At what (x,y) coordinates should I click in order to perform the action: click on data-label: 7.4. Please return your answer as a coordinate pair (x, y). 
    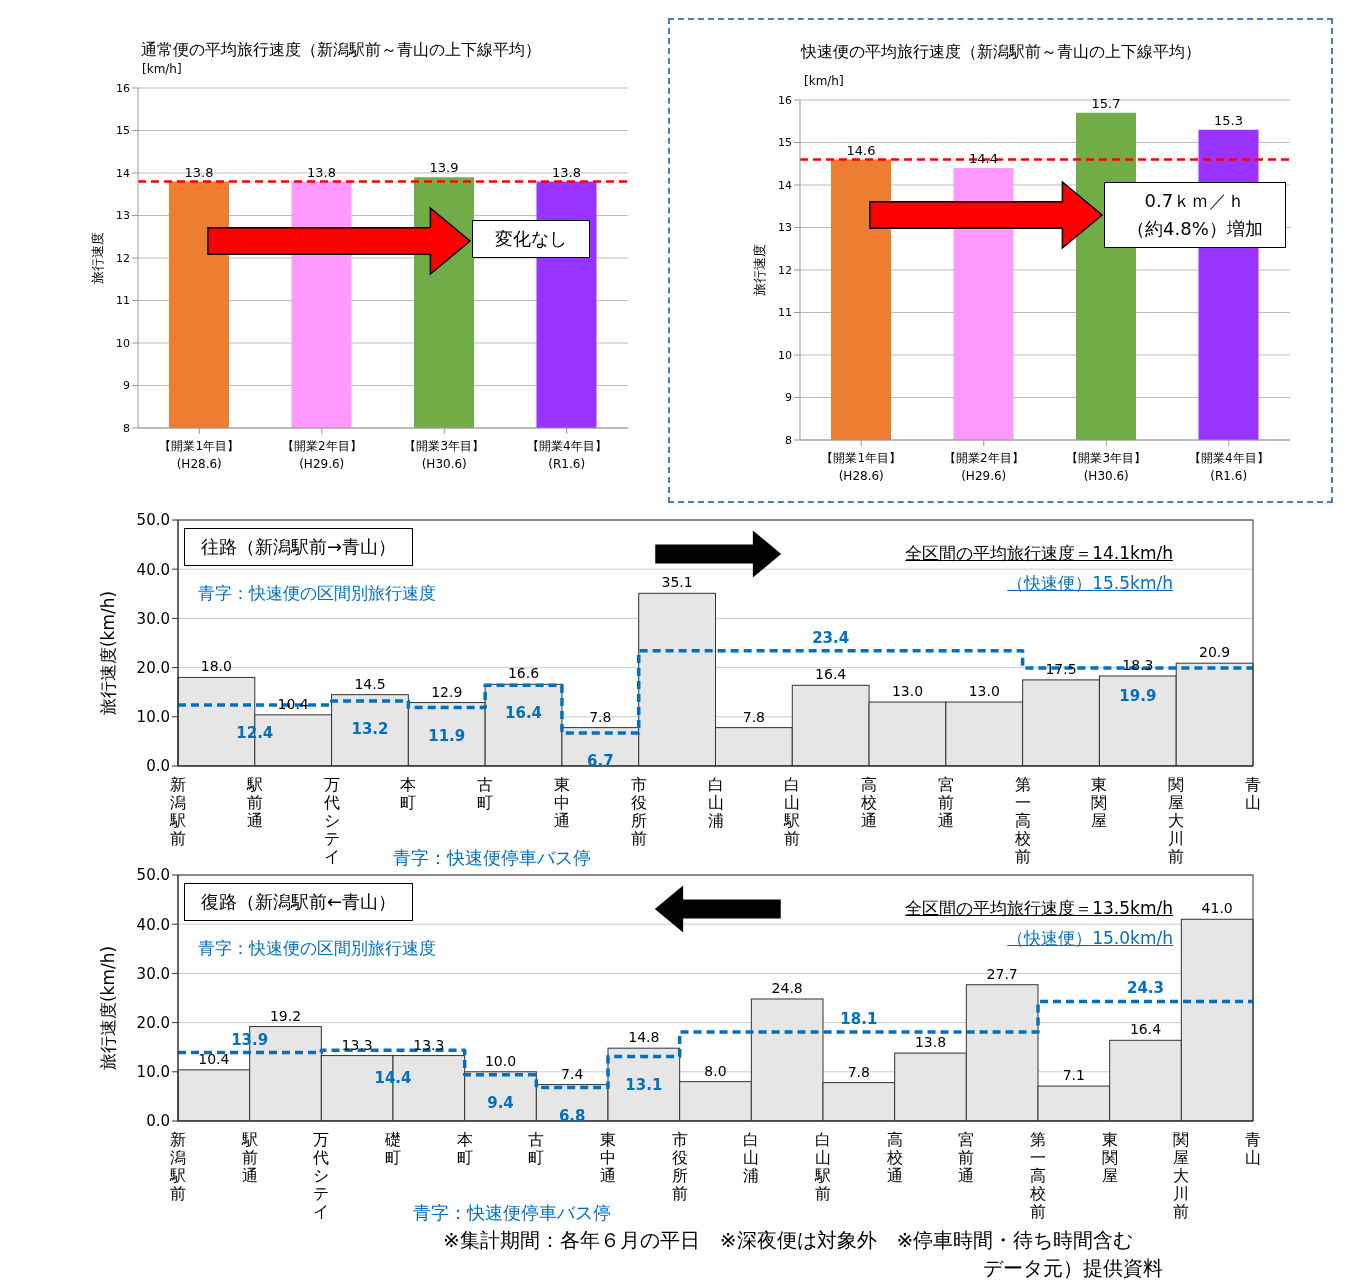
    Looking at the image, I should click on (572, 1073).